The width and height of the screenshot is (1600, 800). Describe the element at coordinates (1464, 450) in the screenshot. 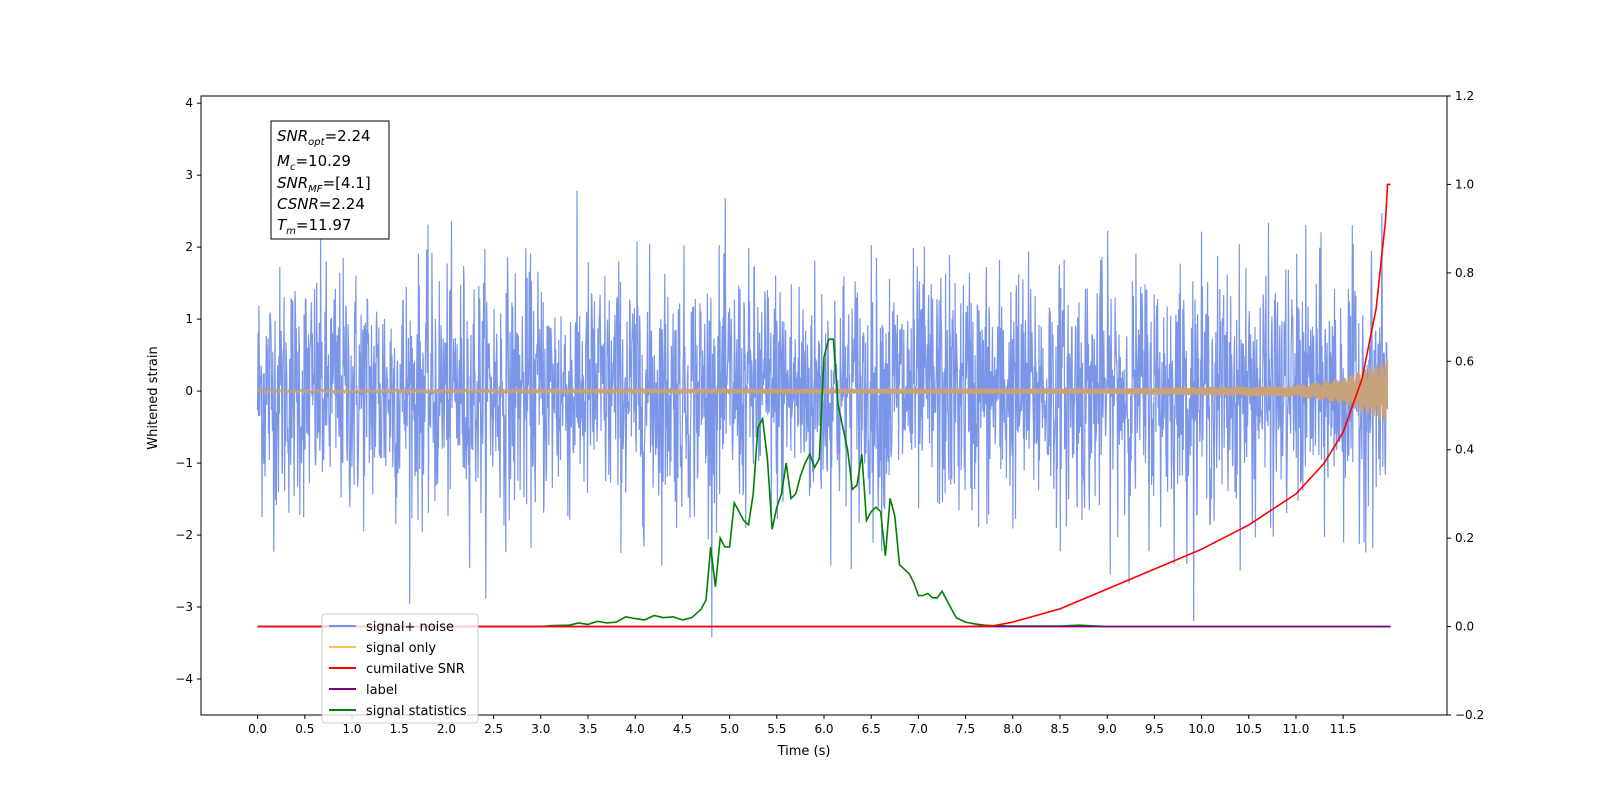

I see `y-right-tick-label: 0.4` at that location.